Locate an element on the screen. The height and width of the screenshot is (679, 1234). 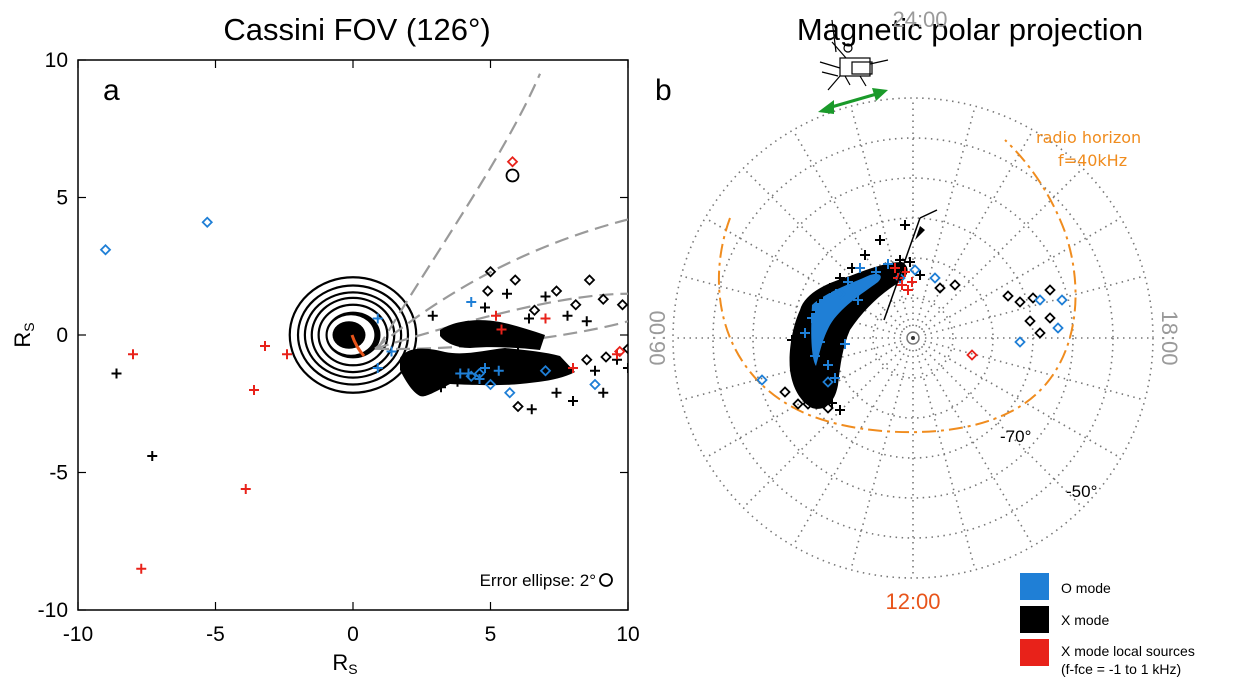
legend-note: (f-fce = -1 to 1 kHz) is located at coordinates (1121, 669).